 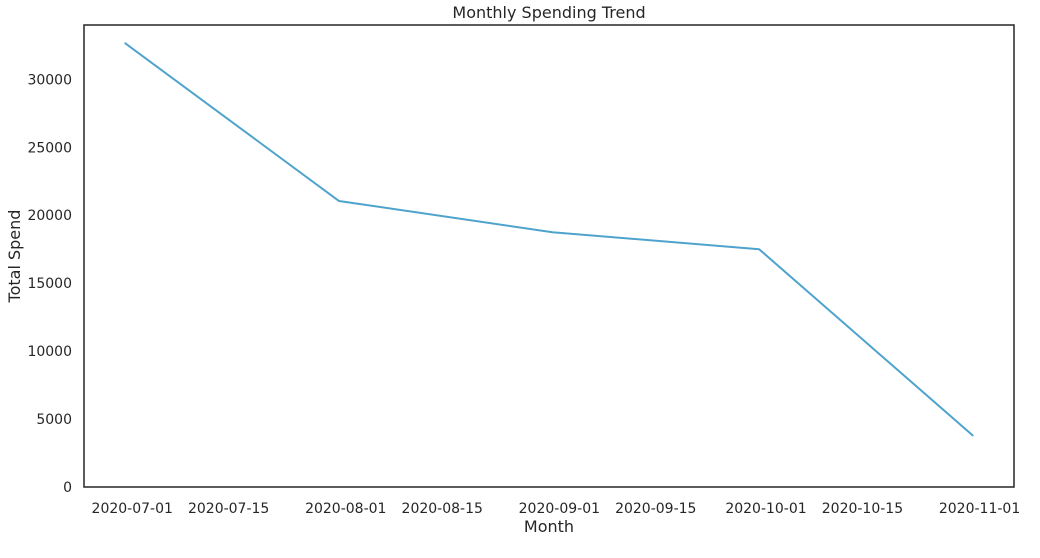 What do you see at coordinates (559, 509) in the screenshot?
I see `x-tick-label: 2020-09-01` at bounding box center [559, 509].